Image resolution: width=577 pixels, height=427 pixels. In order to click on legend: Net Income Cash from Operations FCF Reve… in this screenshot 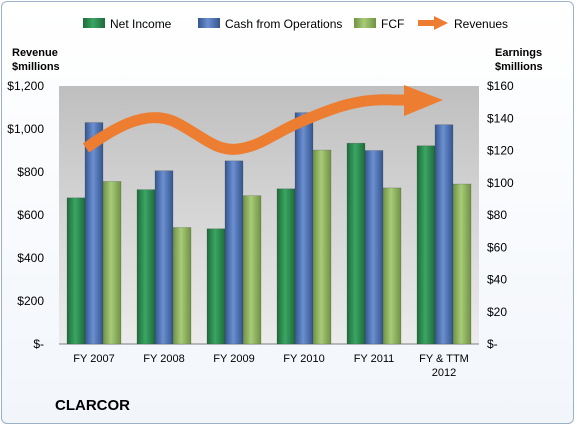, I will do `click(295, 23)`.